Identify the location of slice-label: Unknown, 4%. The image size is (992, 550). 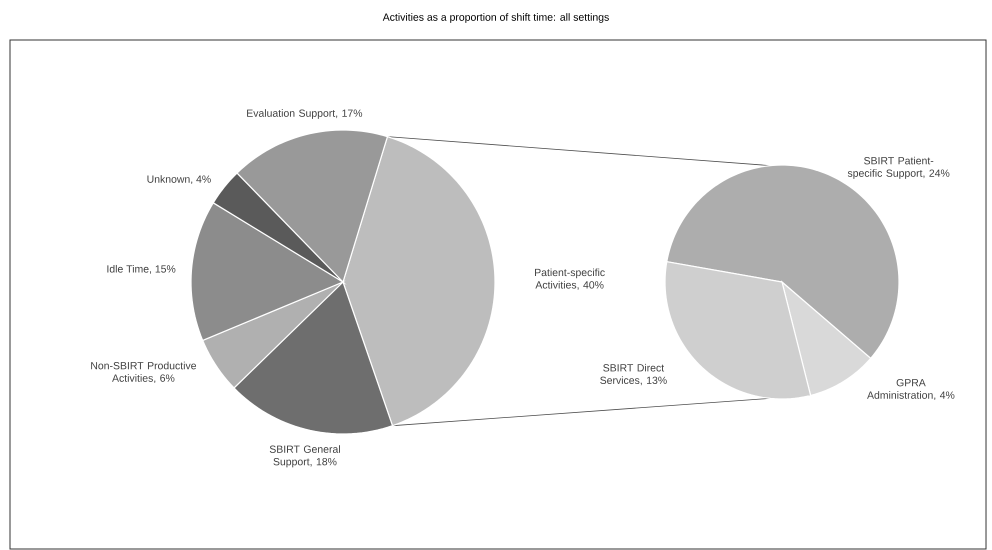
(179, 179).